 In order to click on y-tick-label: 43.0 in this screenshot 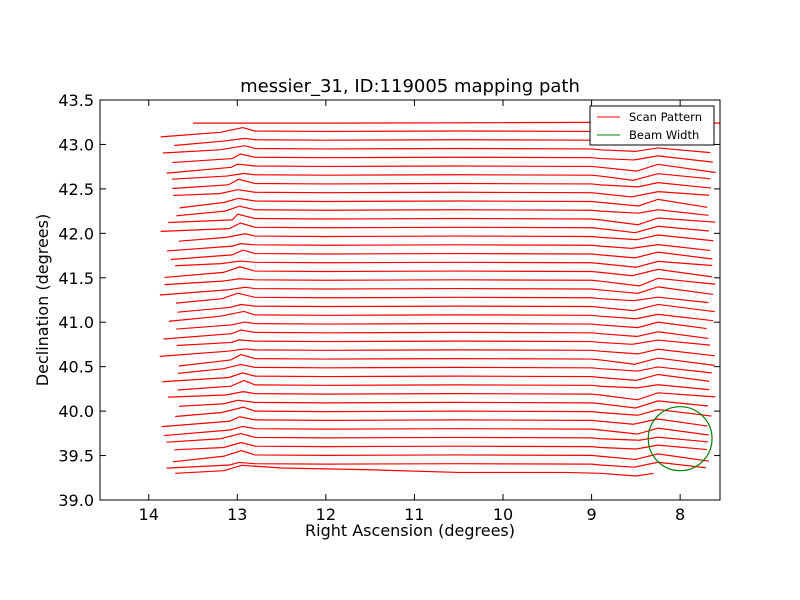, I will do `click(76, 144)`.